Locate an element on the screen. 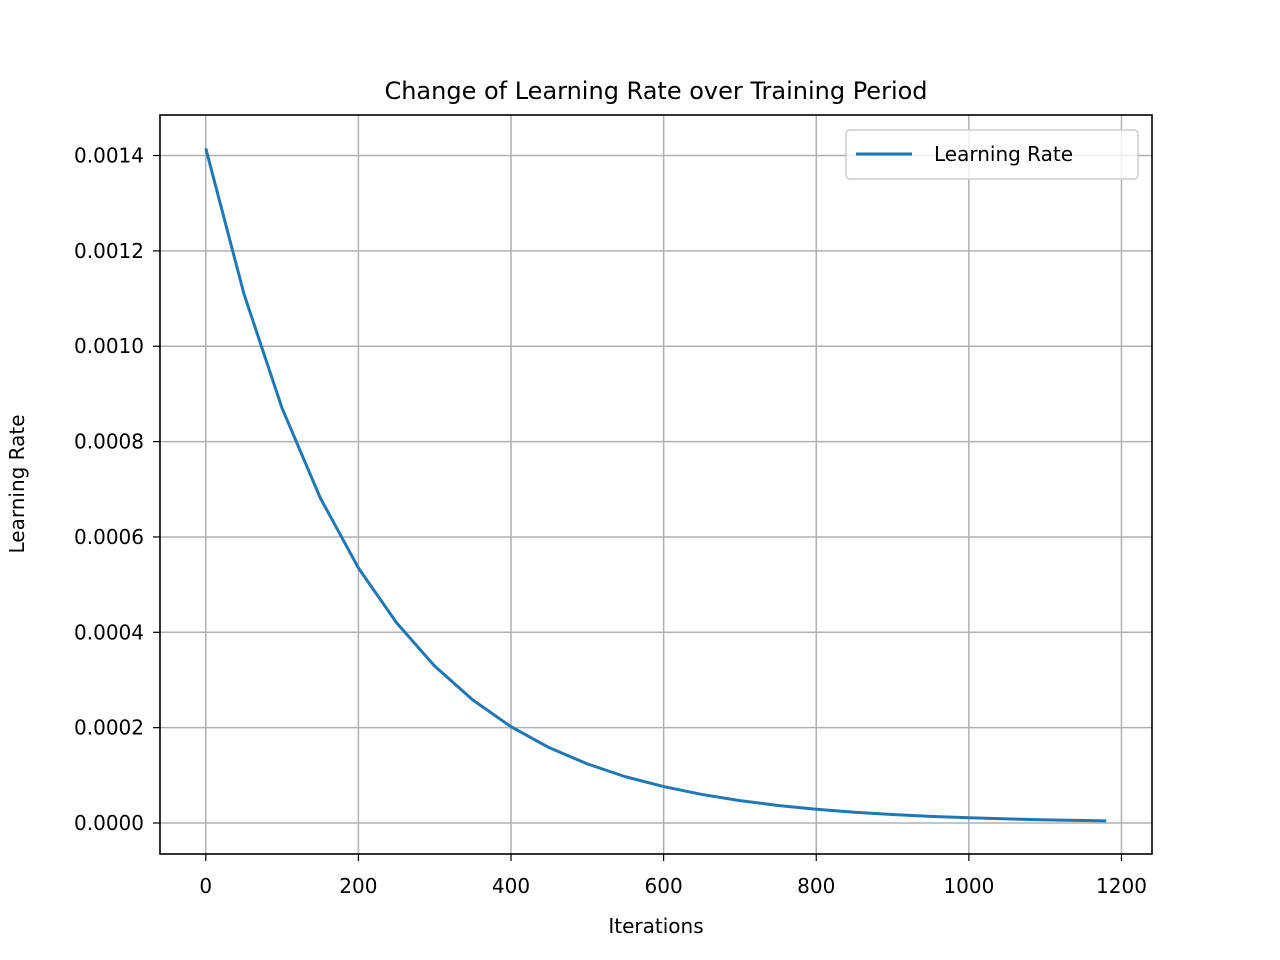  y-tick-label: 0.0000 is located at coordinates (109, 823).